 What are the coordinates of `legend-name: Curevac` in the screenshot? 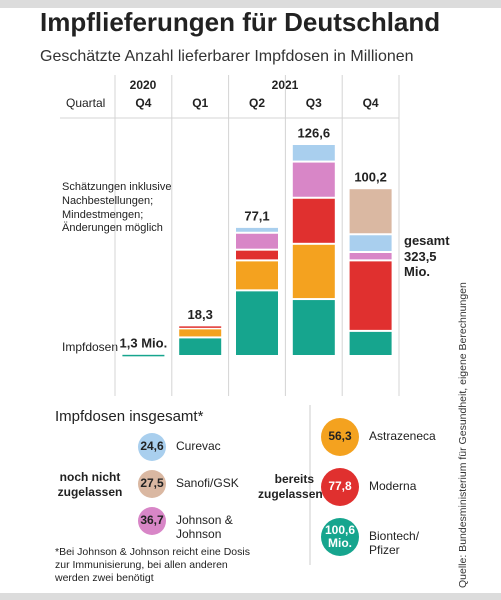 It's located at (198, 446).